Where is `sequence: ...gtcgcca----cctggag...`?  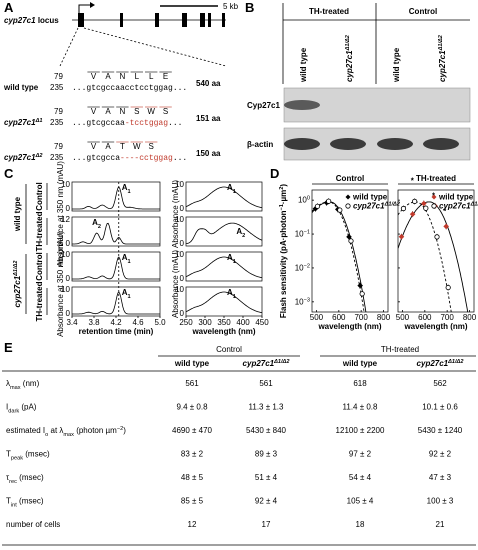 sequence: ...gtcgcca----cctggag... is located at coordinates (129, 158).